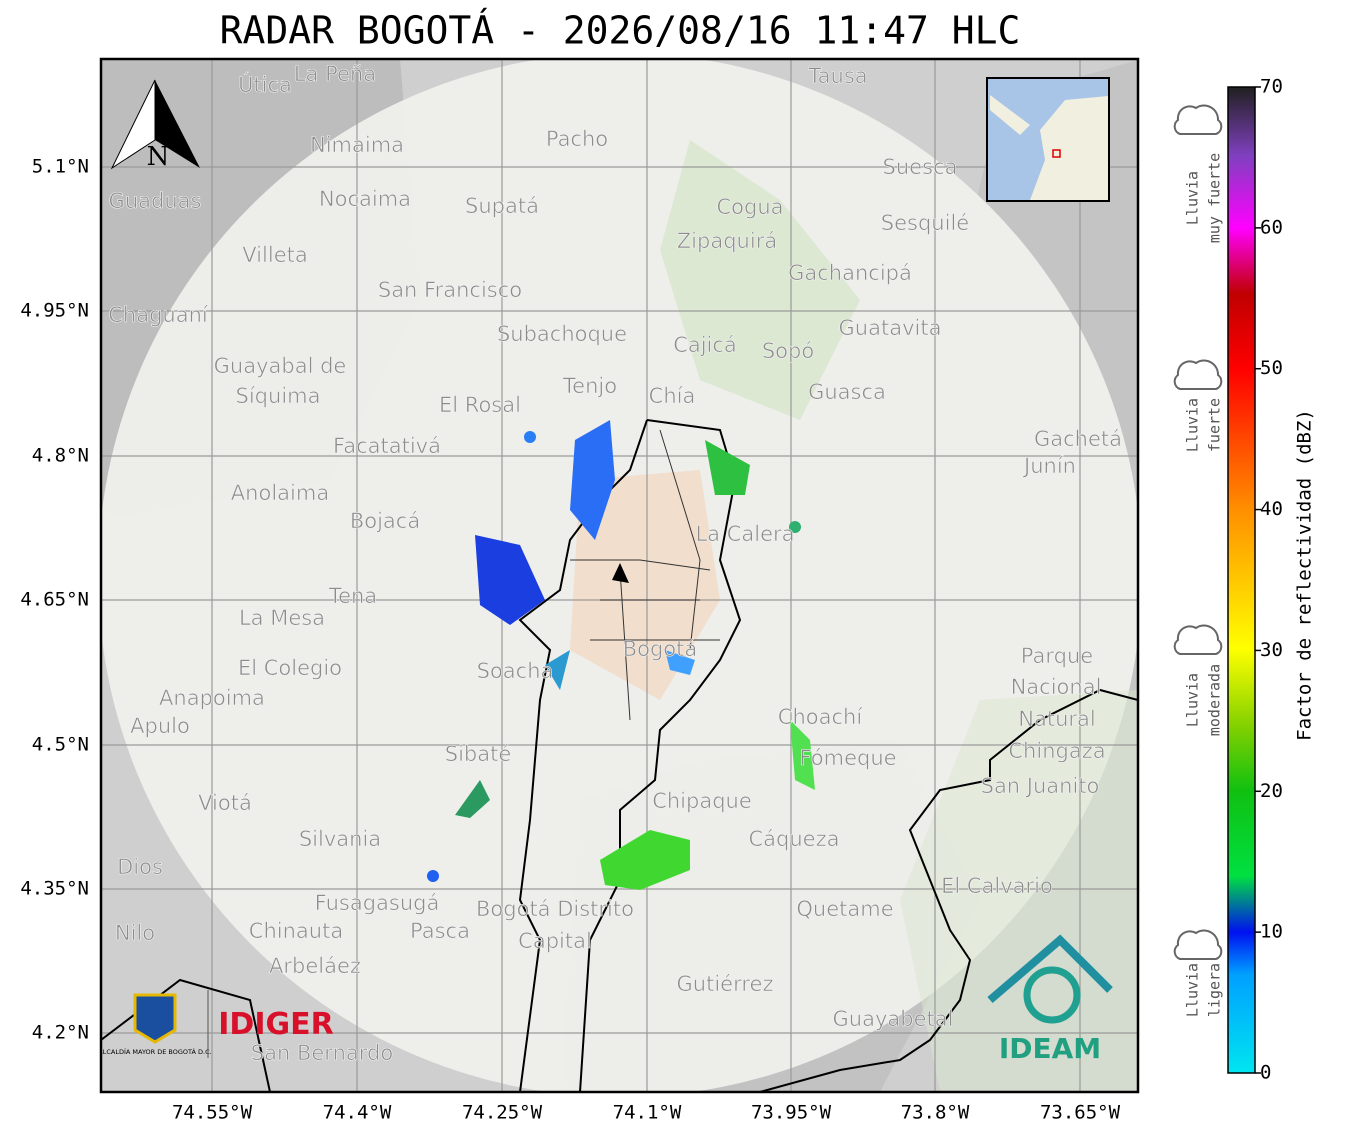  Describe the element at coordinates (621, 655) in the screenshot. I see `radar-echoes` at that location.